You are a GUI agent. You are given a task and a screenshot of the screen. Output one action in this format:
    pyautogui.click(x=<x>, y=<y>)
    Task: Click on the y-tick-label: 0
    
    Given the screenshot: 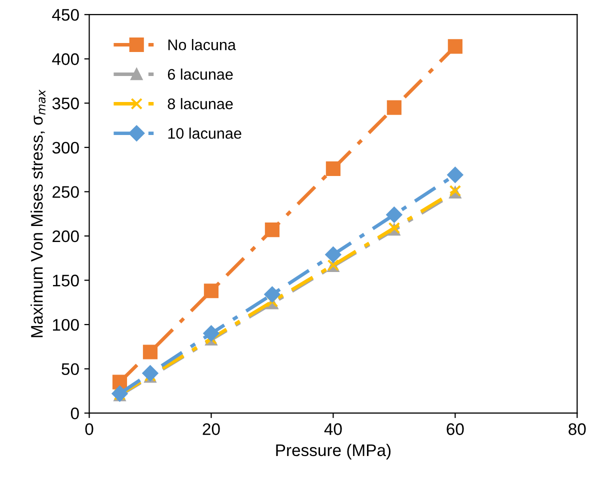 What is the action you would take?
    pyautogui.click(x=74, y=414)
    